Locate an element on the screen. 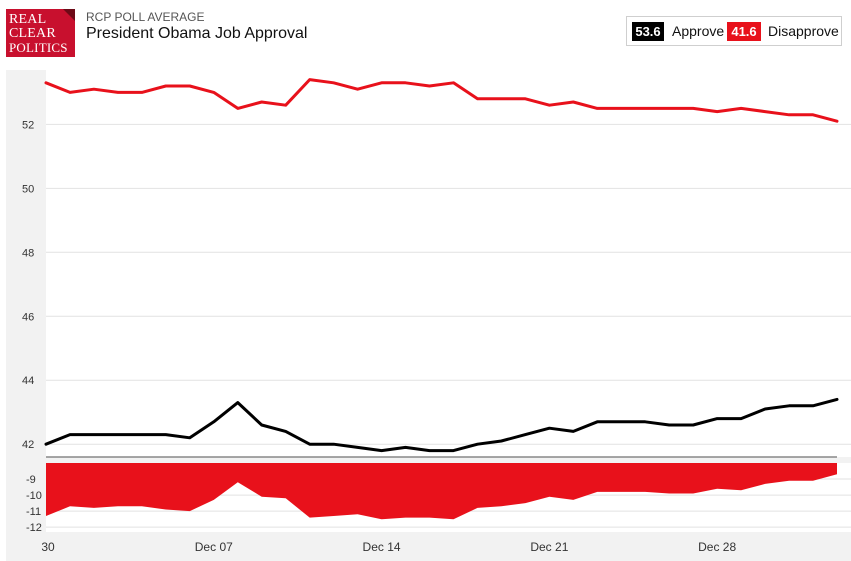 The image size is (851, 561). spread-y-tick-label: -12 is located at coordinates (34, 528).